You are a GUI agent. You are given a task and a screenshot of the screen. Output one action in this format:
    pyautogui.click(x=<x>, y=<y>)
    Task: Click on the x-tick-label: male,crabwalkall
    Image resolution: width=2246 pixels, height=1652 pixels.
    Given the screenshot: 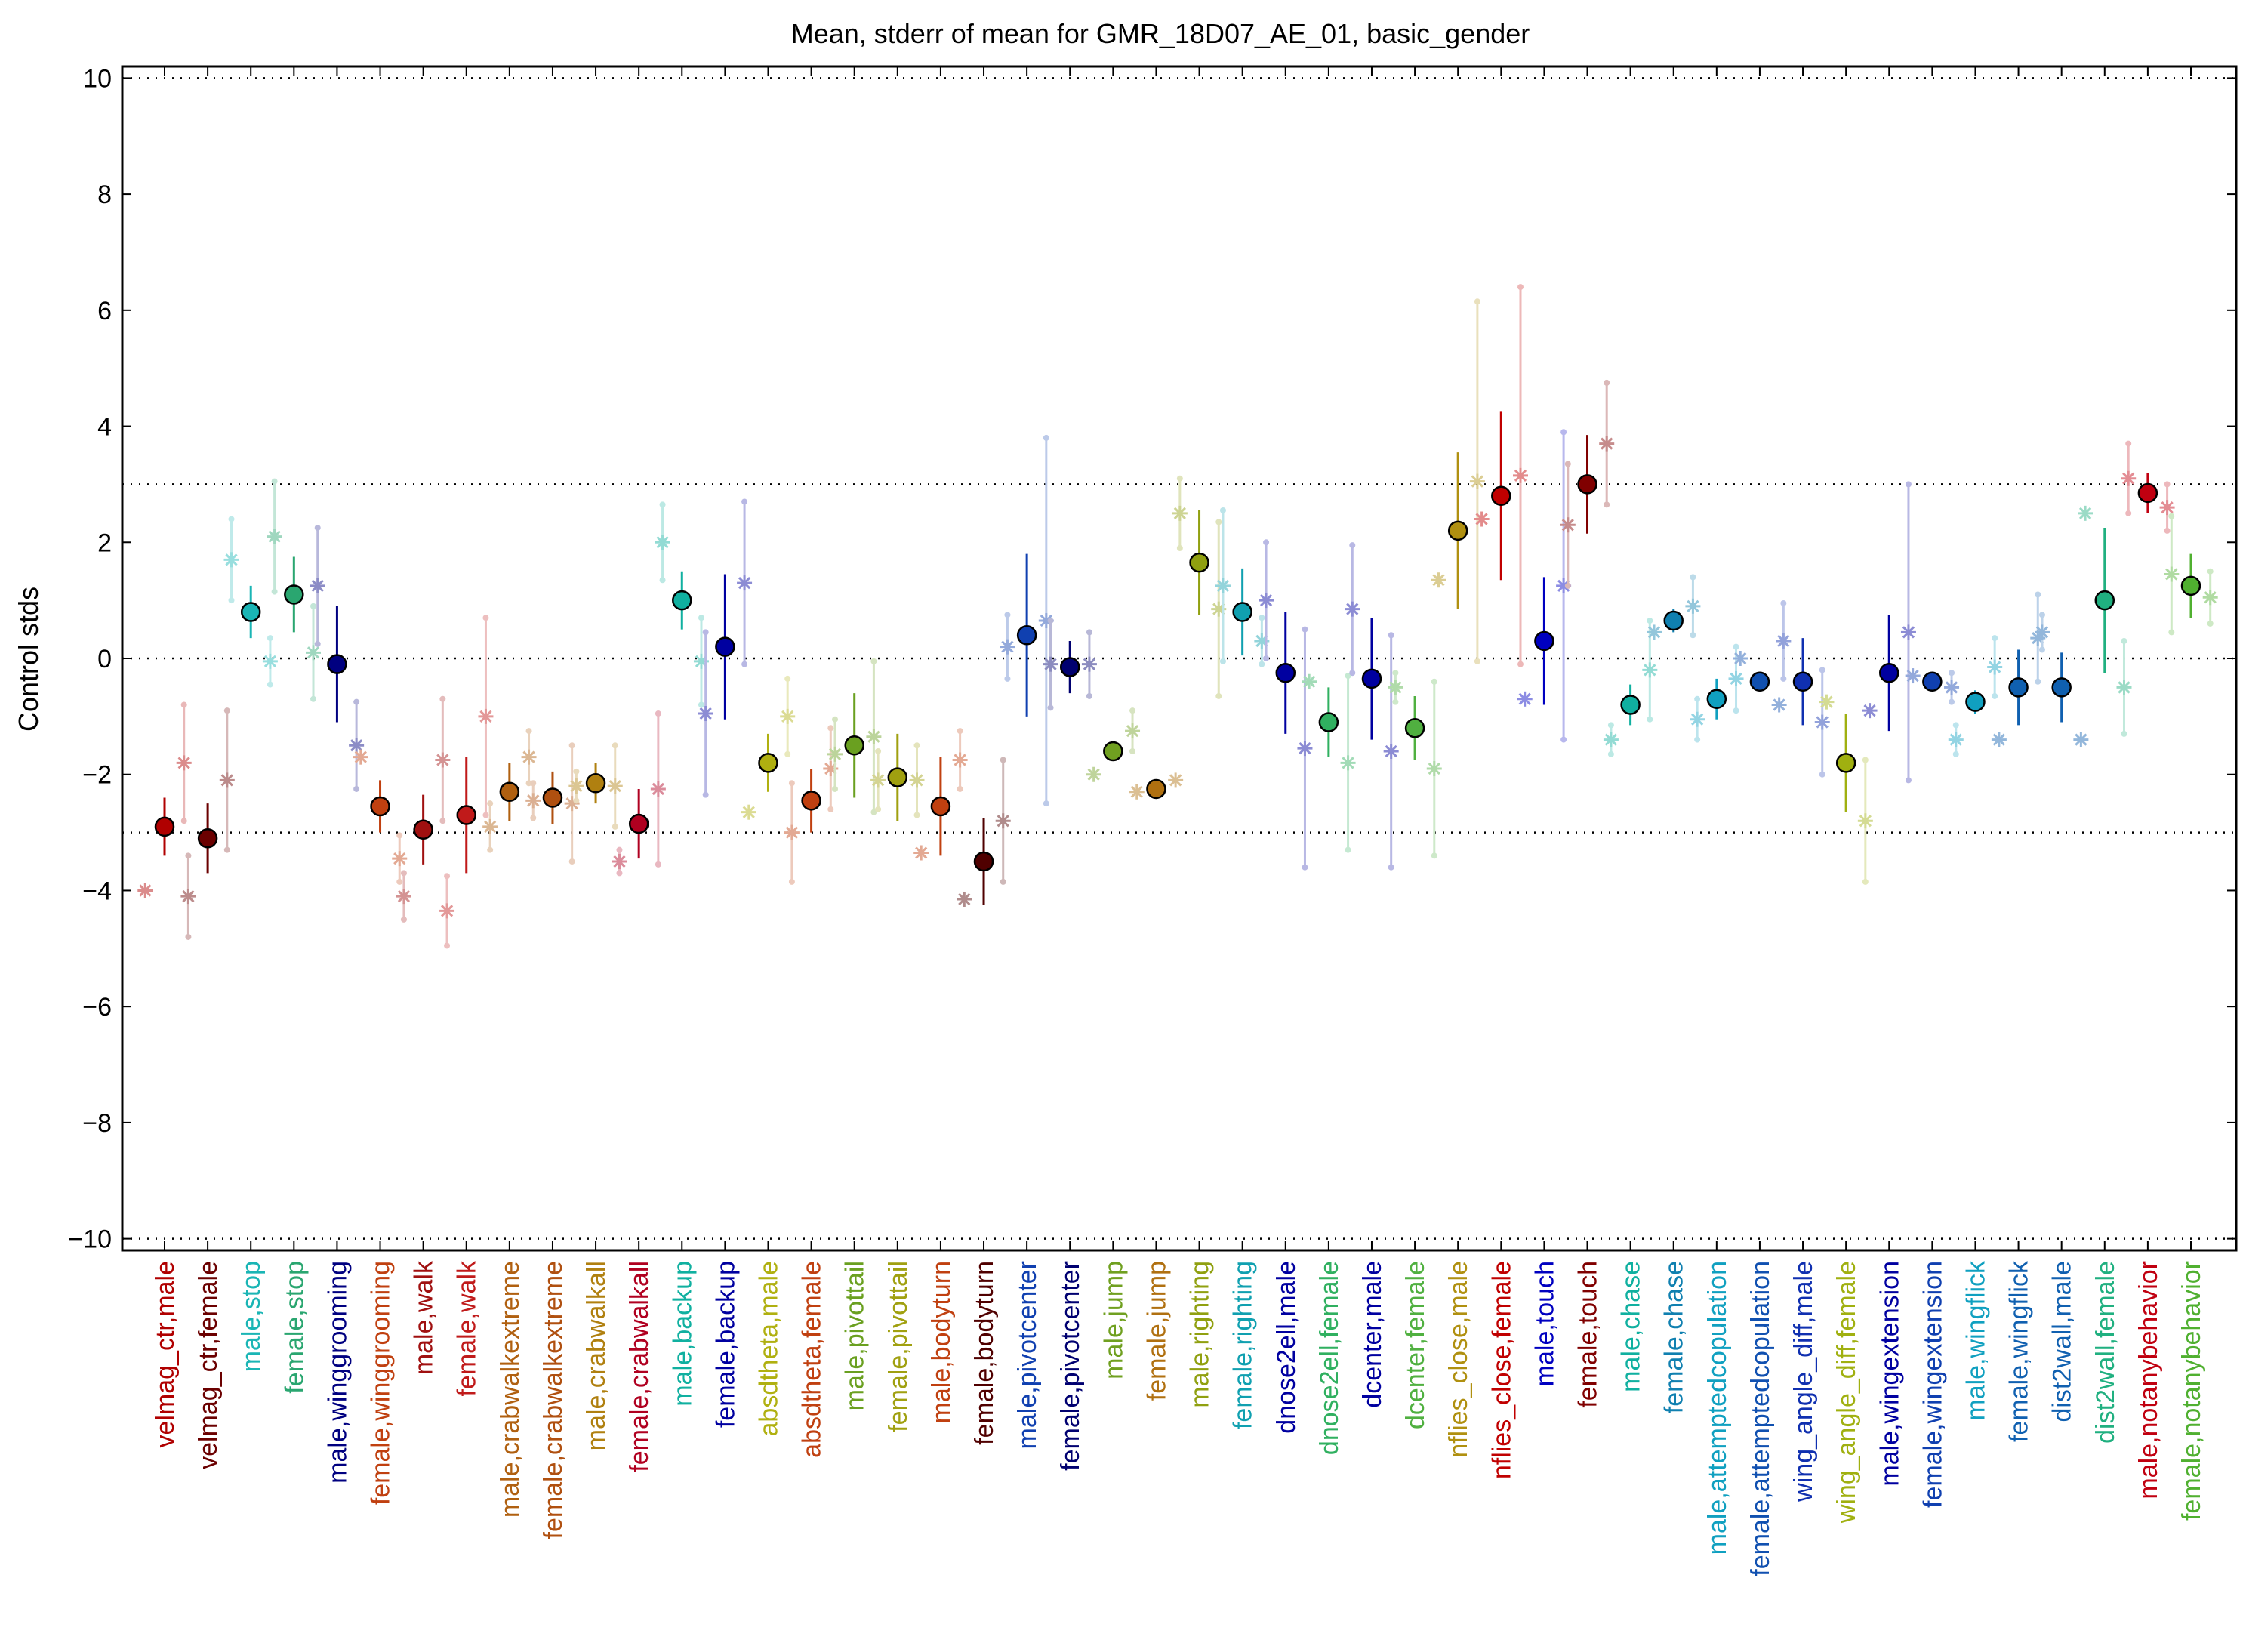 What is the action you would take?
    pyautogui.click(x=597, y=1356)
    